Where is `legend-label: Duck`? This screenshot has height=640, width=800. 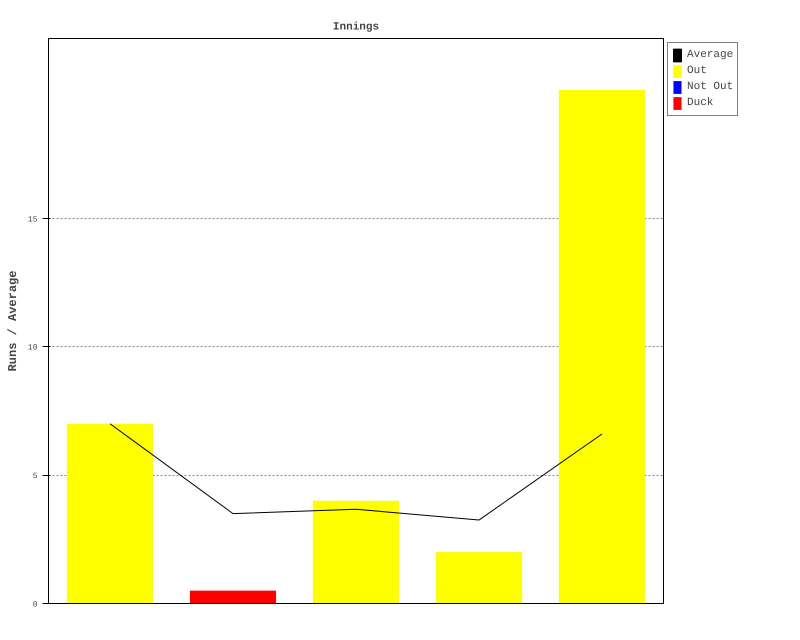 legend-label: Duck is located at coordinates (700, 103).